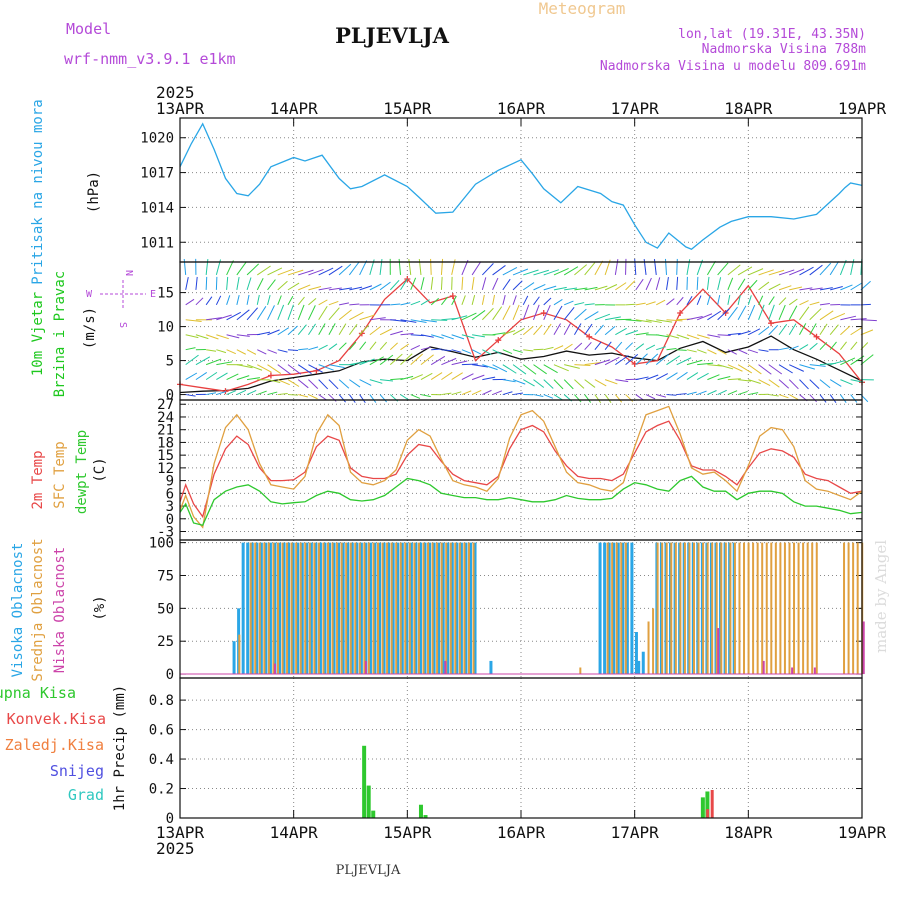  I want to click on chart-pressure: 1011 1014 1017 1020, so click(501, 186).